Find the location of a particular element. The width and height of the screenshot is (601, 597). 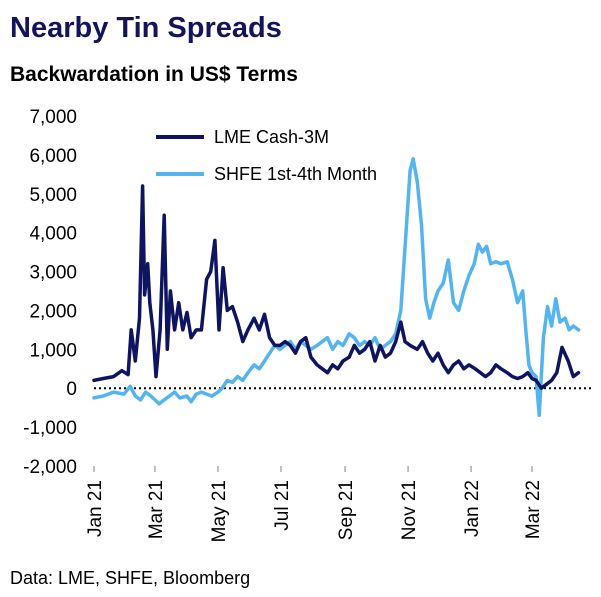

x-tick-label: May 21 is located at coordinates (219, 511).